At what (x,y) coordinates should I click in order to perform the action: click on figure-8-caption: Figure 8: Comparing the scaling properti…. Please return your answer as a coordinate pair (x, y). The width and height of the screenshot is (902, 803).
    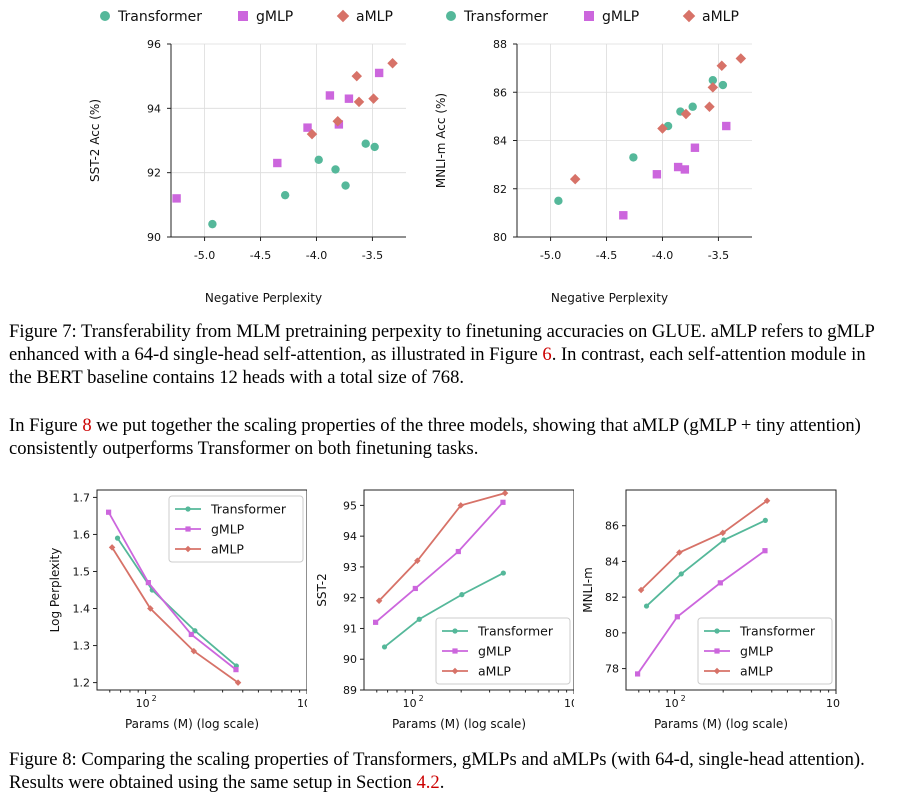
    Looking at the image, I should click on (449, 771).